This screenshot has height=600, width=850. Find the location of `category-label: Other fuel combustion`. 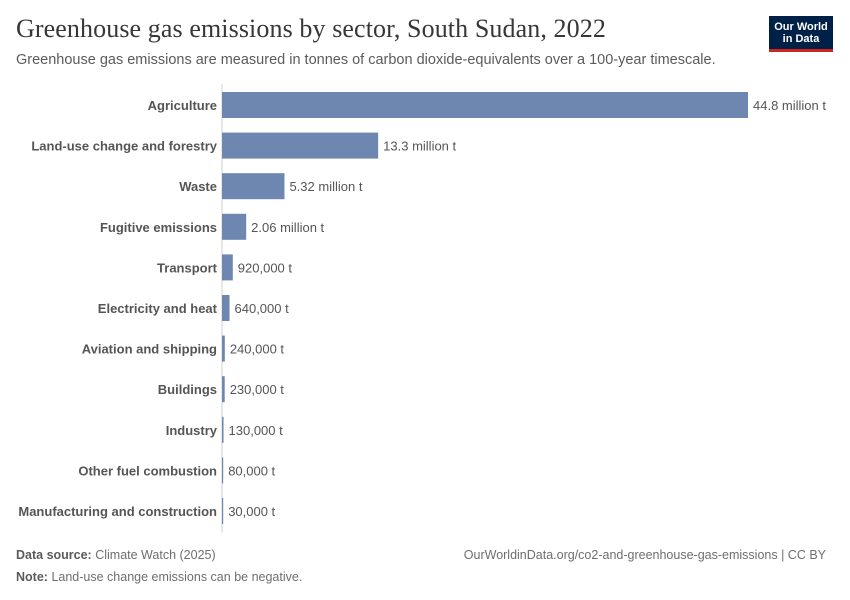

category-label: Other fuel combustion is located at coordinates (147, 470).